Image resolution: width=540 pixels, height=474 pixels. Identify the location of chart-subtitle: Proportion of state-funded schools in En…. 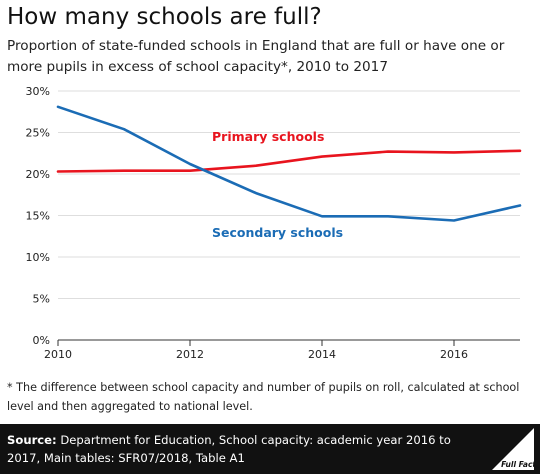
(256, 56).